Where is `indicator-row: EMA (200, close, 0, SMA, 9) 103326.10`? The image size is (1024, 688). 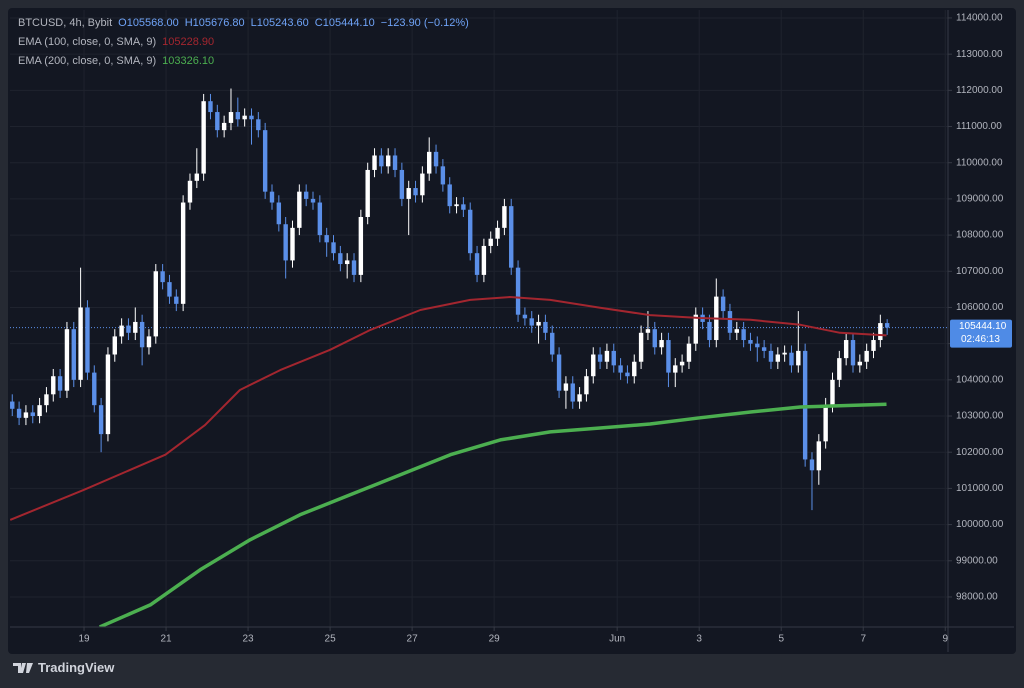 indicator-row: EMA (200, close, 0, SMA, 9) 103326.10 is located at coordinates (246, 61).